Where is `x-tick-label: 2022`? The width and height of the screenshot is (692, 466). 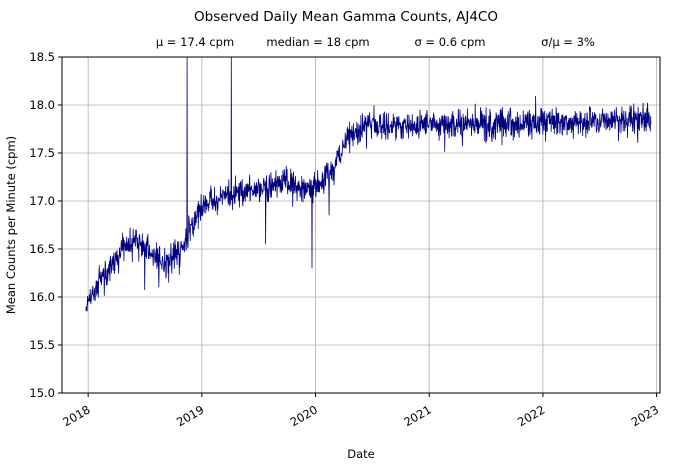
x-tick-label: 2022 is located at coordinates (531, 415).